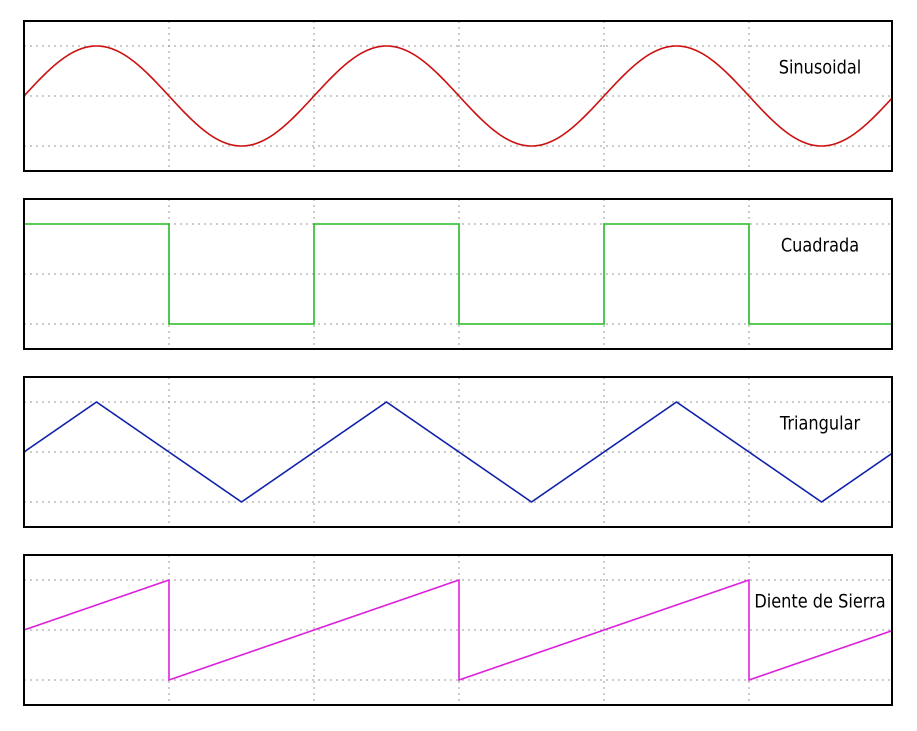 The width and height of the screenshot is (917, 731). Describe the element at coordinates (819, 602) in the screenshot. I see `wave-label: Diente de Sierra` at that location.